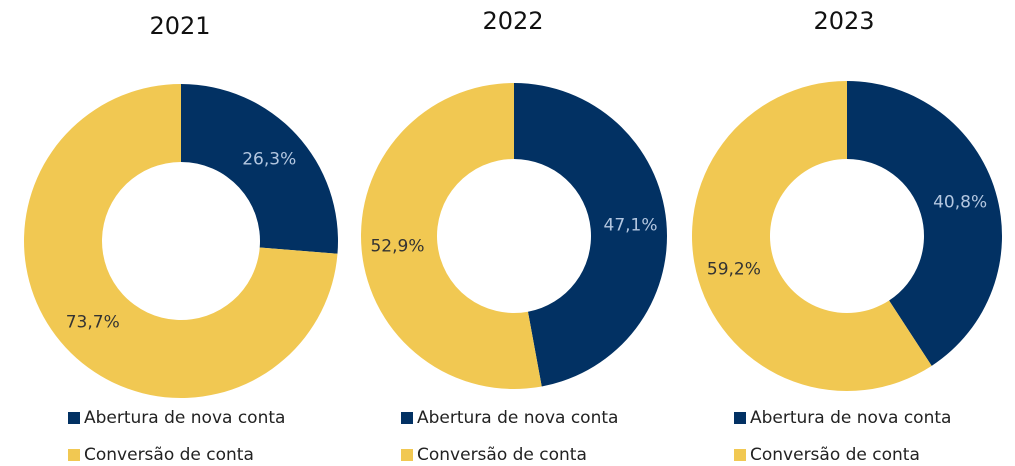  What do you see at coordinates (93, 322) in the screenshot?
I see `data-label: 73,7%` at bounding box center [93, 322].